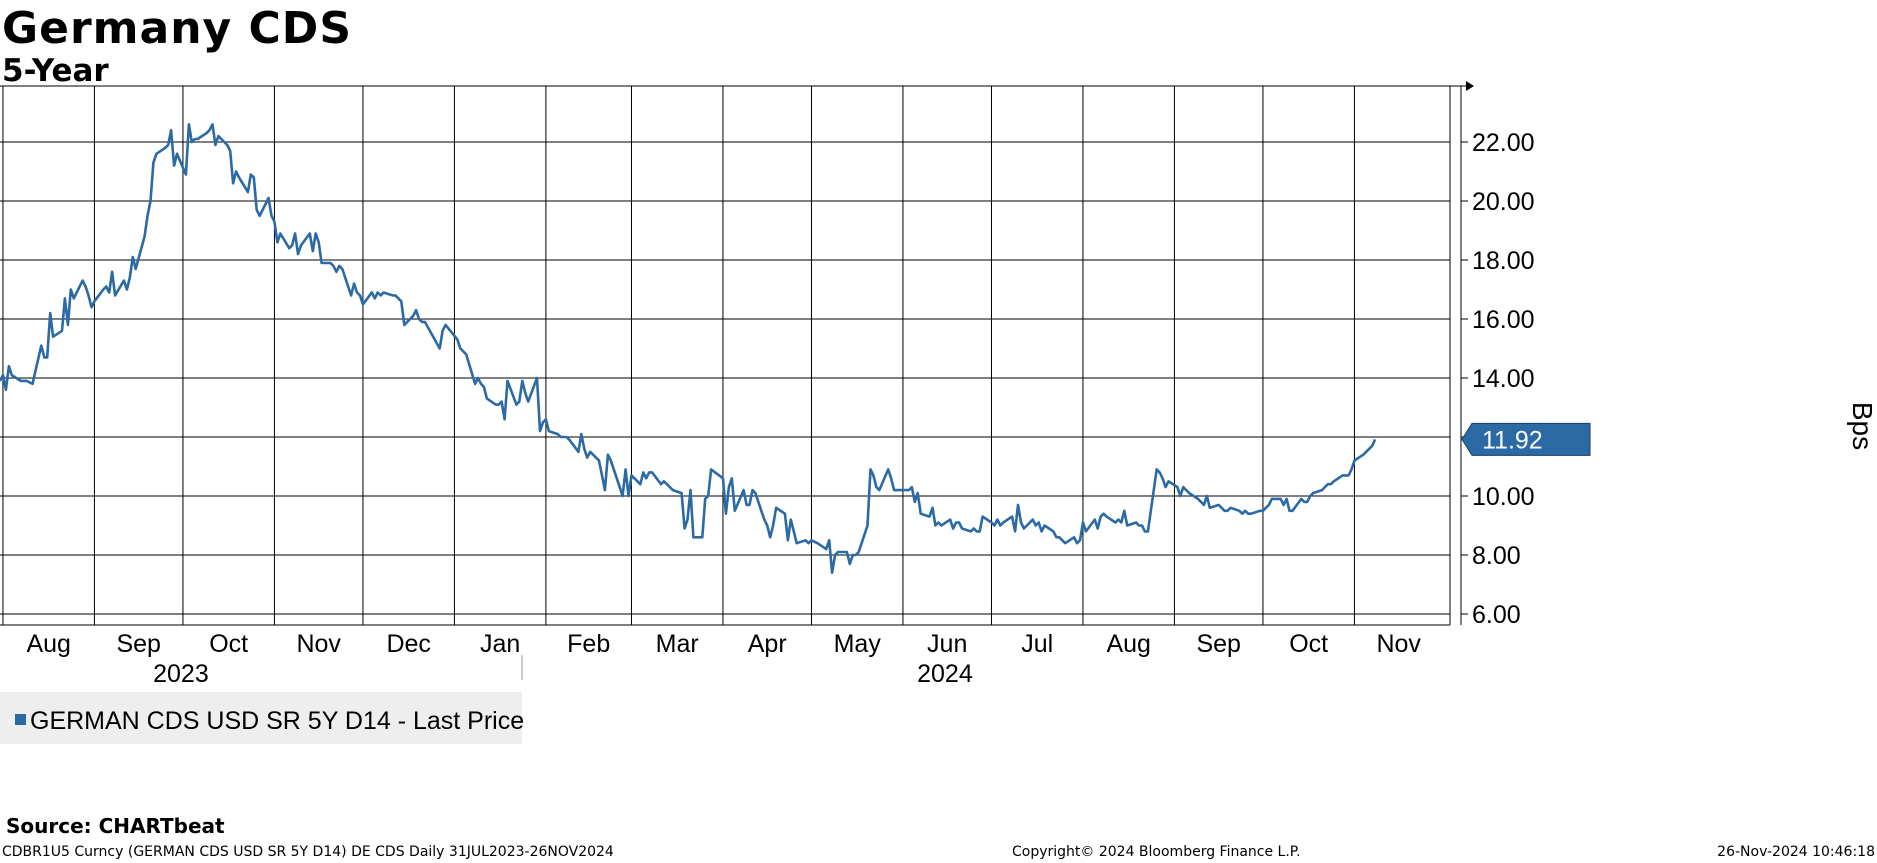  Describe the element at coordinates (1218, 644) in the screenshot. I see `x-tick-label-13: Sep` at that location.